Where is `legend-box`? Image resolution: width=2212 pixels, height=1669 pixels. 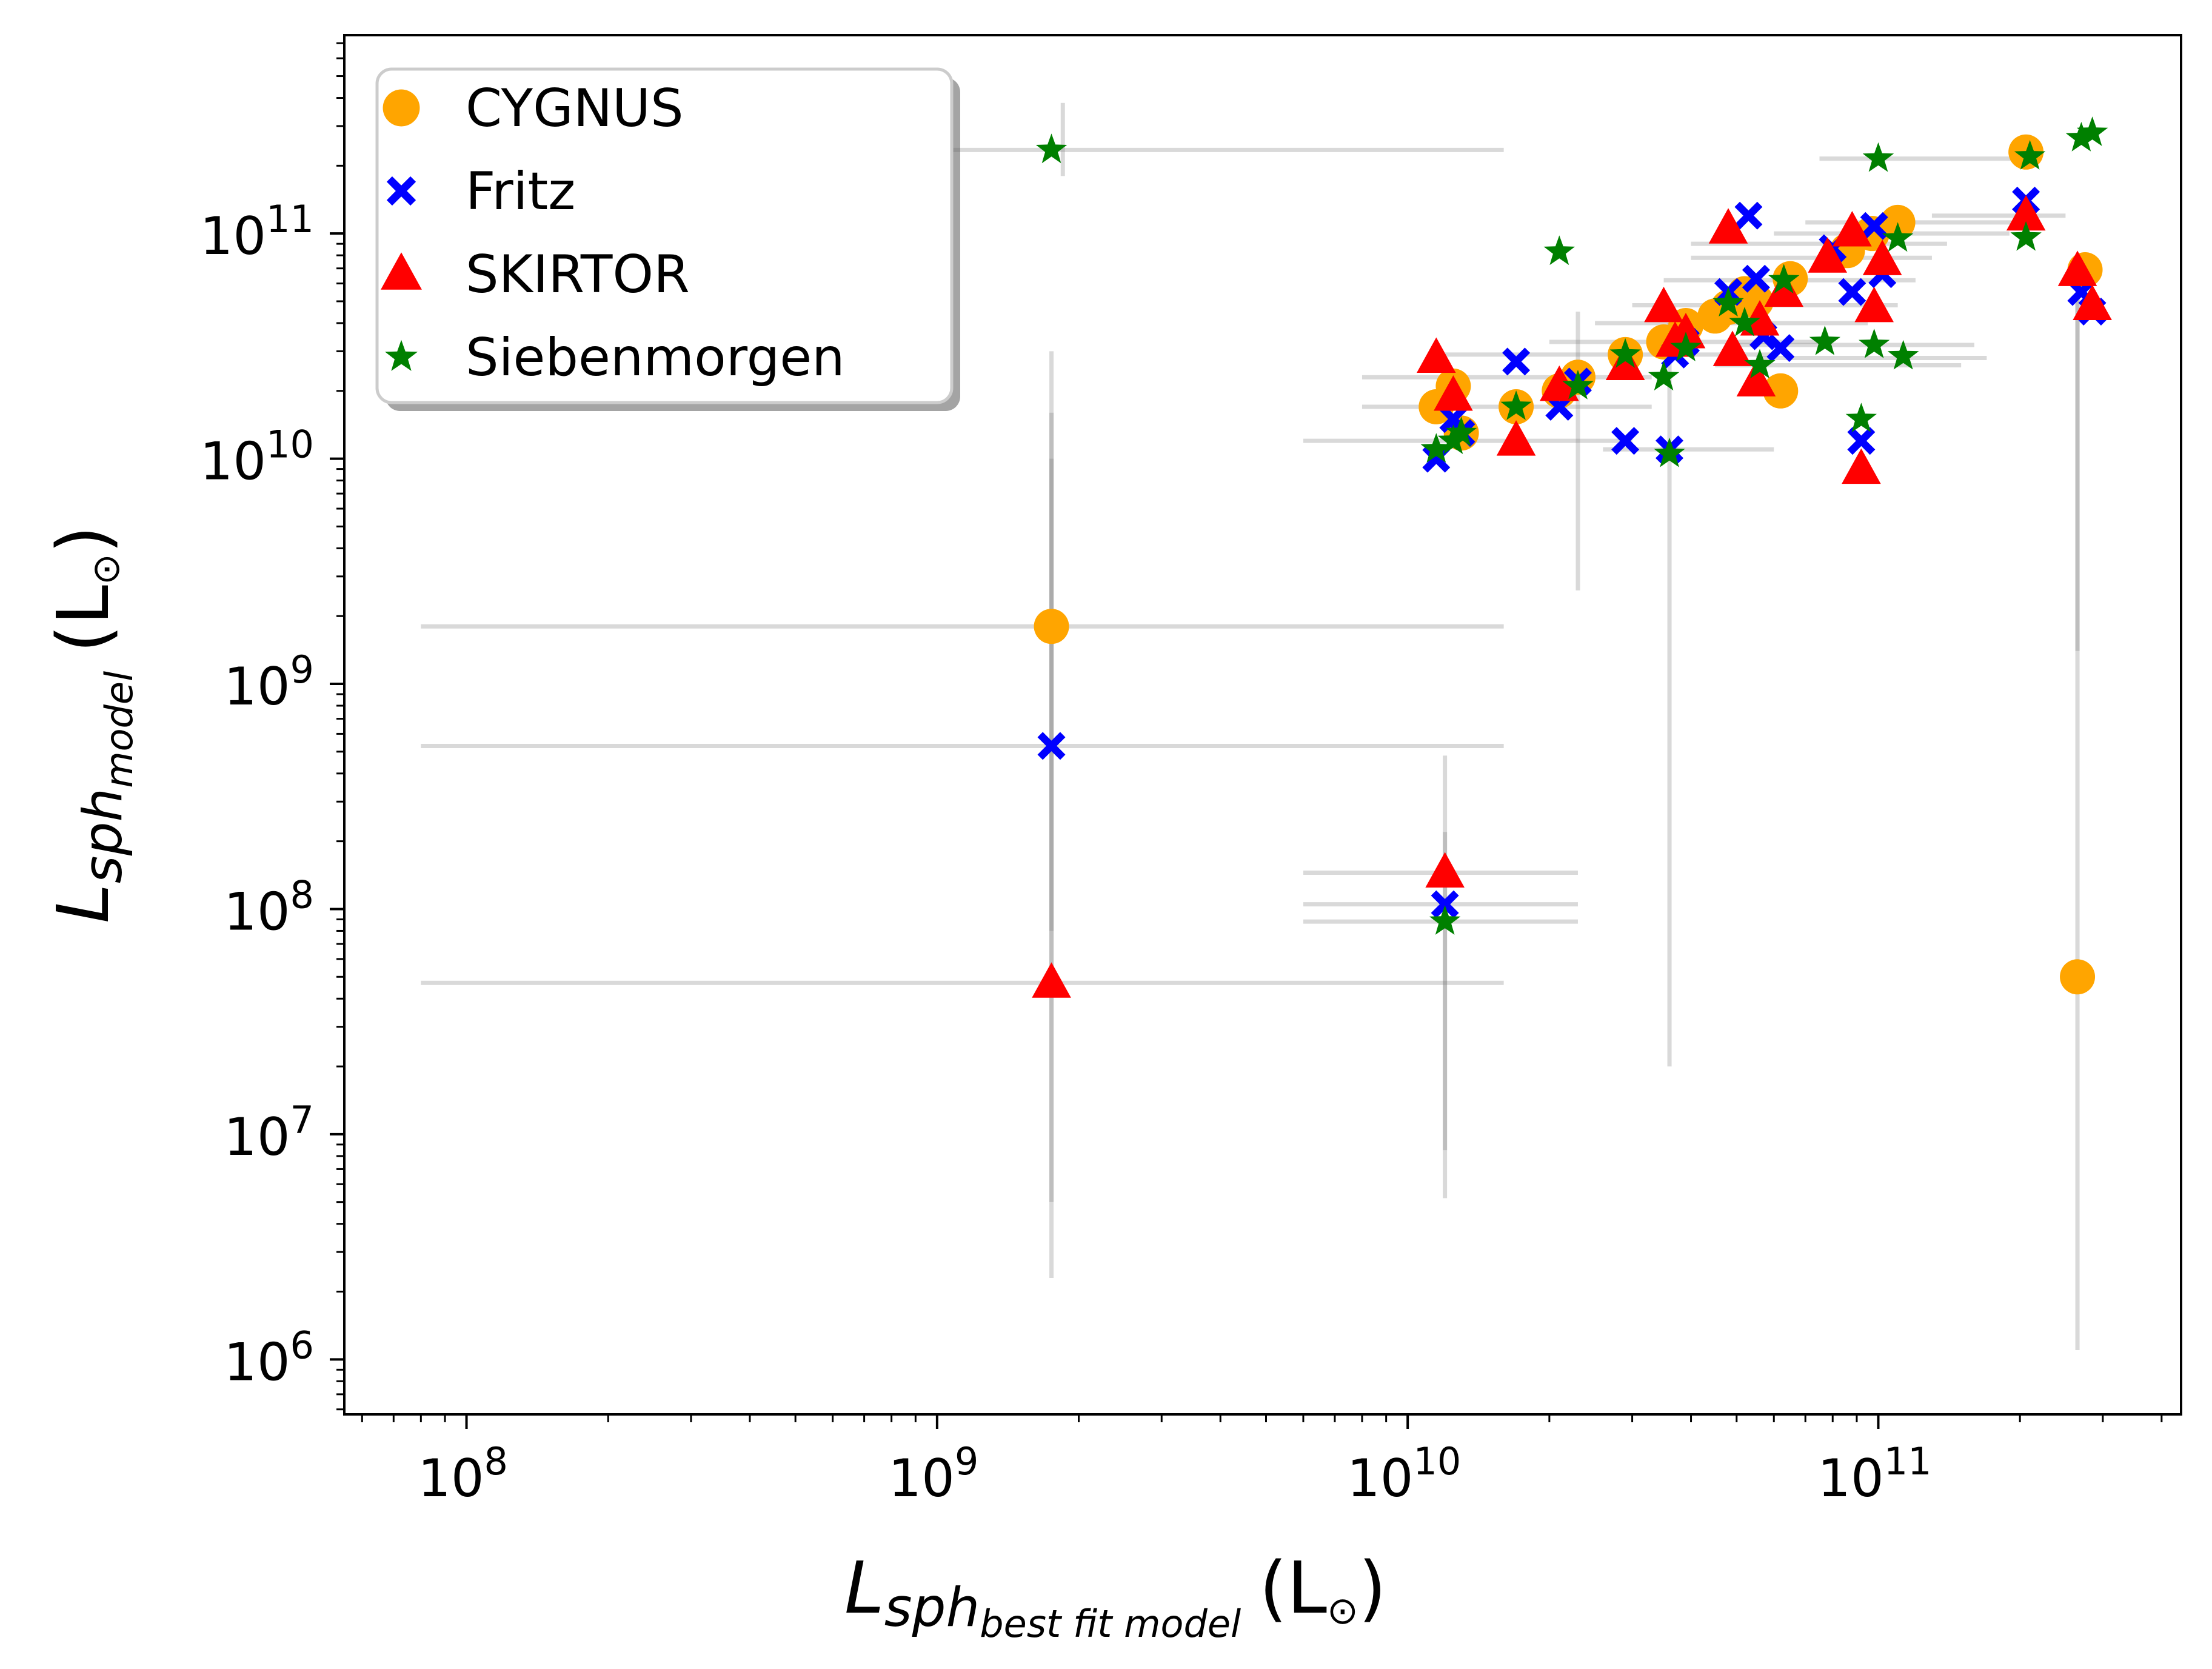 legend-box is located at coordinates (665, 236).